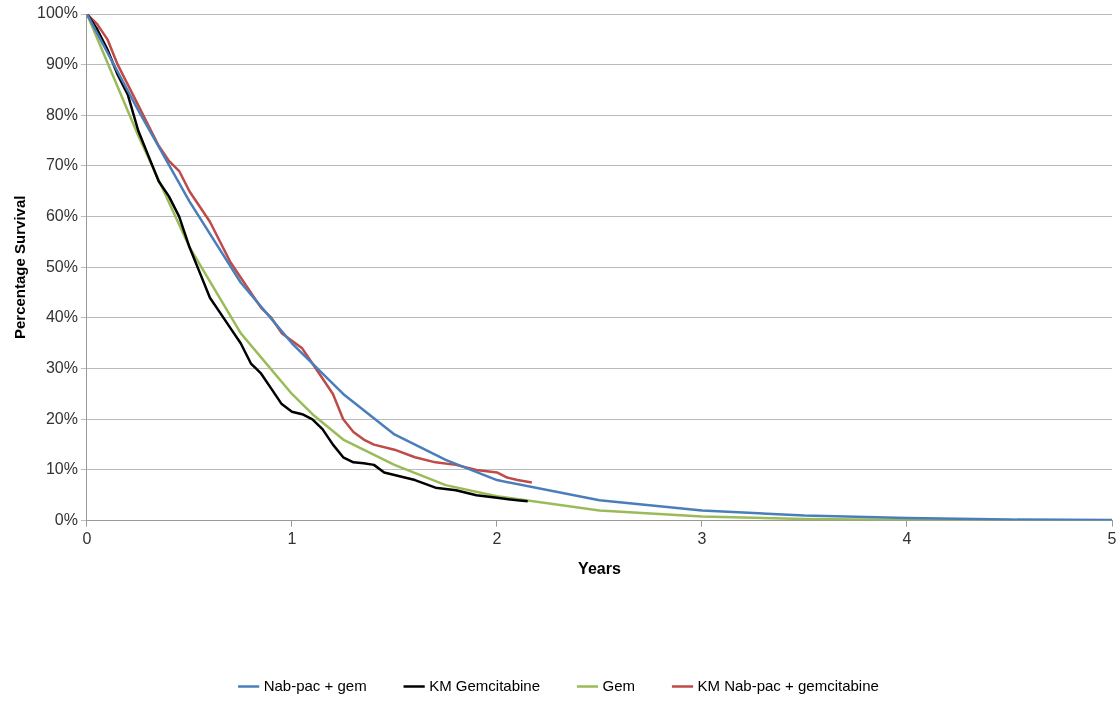  What do you see at coordinates (66, 520) in the screenshot?
I see `y-tick-label: 0%` at bounding box center [66, 520].